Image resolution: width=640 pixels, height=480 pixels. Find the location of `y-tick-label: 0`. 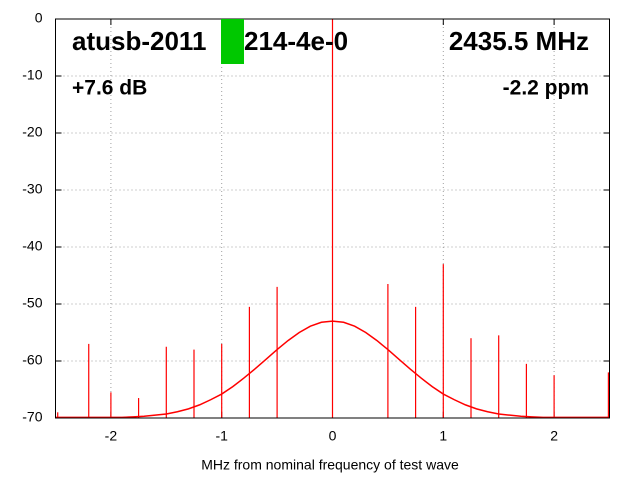

y-tick-label: 0 is located at coordinates (39, 18).